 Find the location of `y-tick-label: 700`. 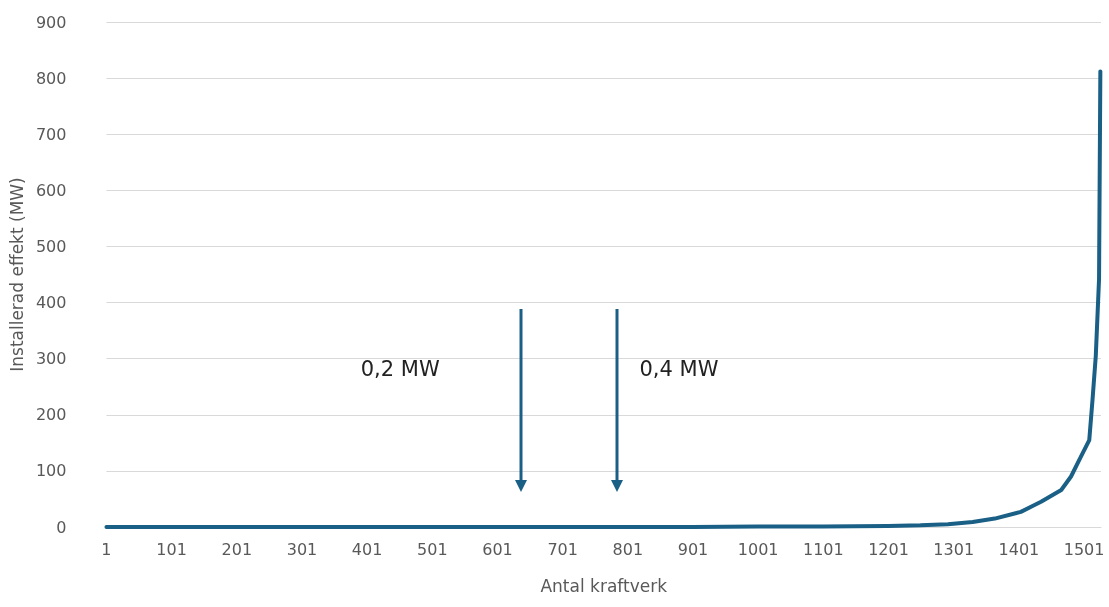

y-tick-label: 700 is located at coordinates (51, 134).